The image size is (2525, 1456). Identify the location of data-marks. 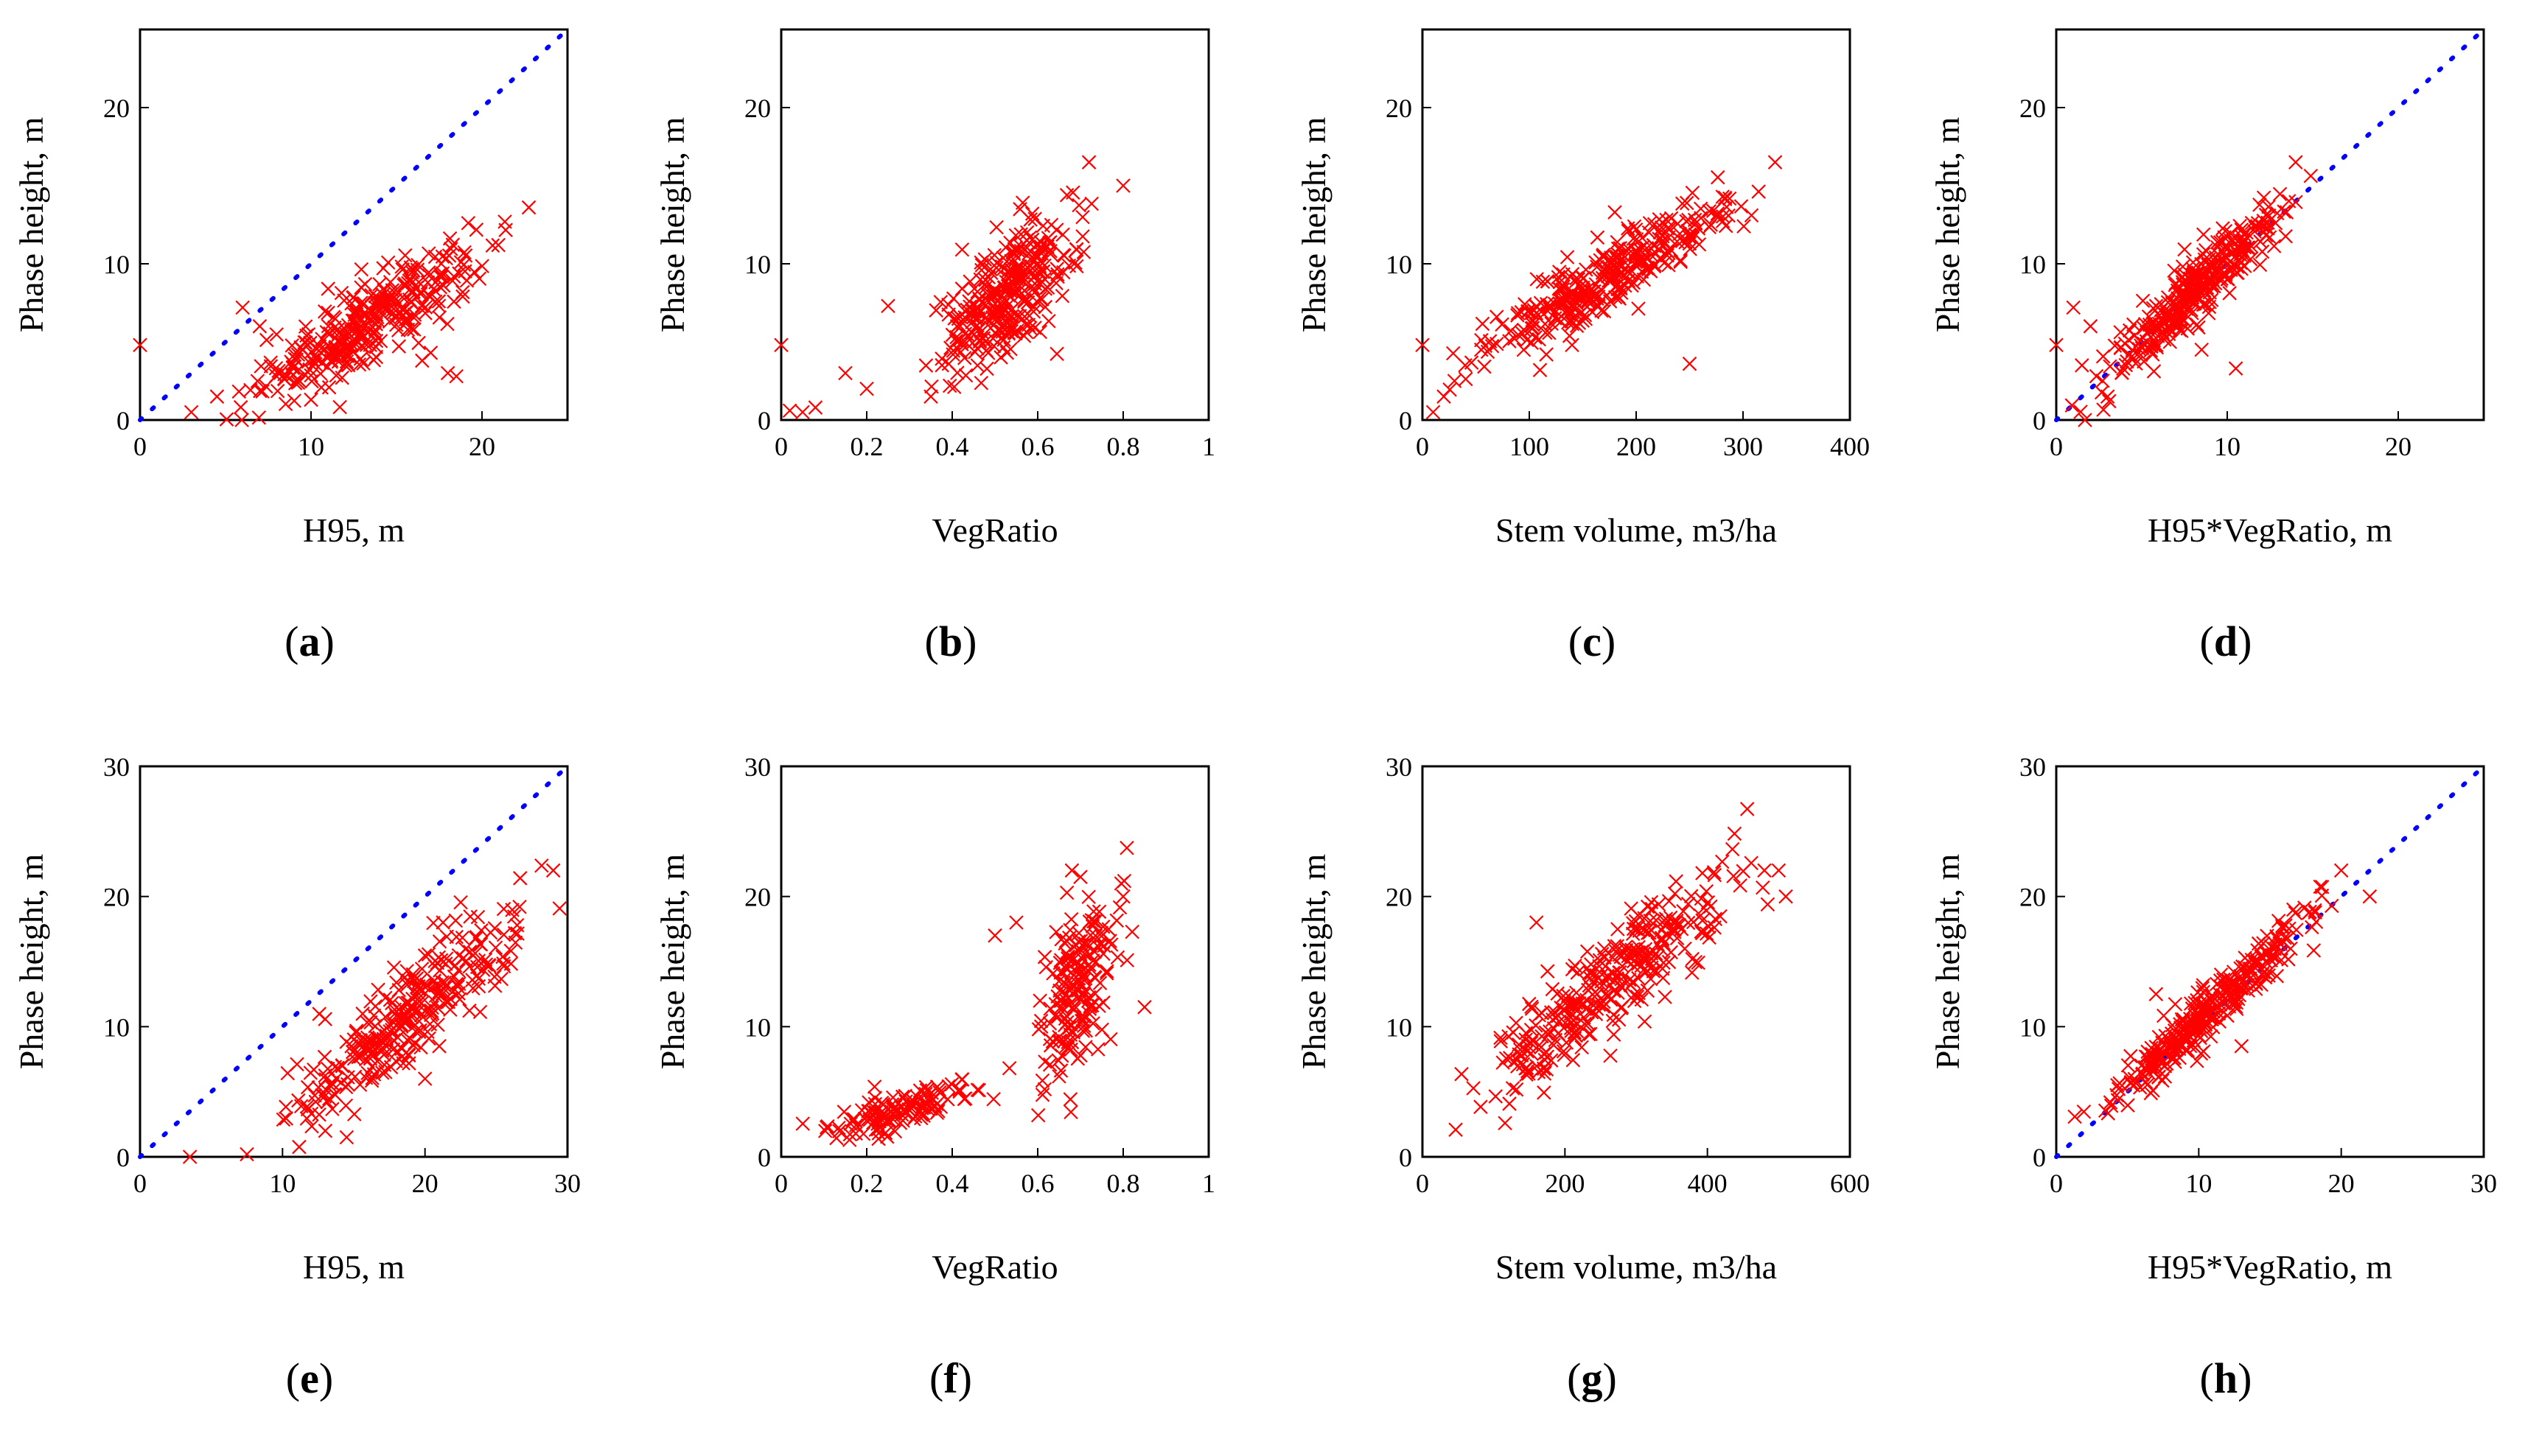
(973, 994).